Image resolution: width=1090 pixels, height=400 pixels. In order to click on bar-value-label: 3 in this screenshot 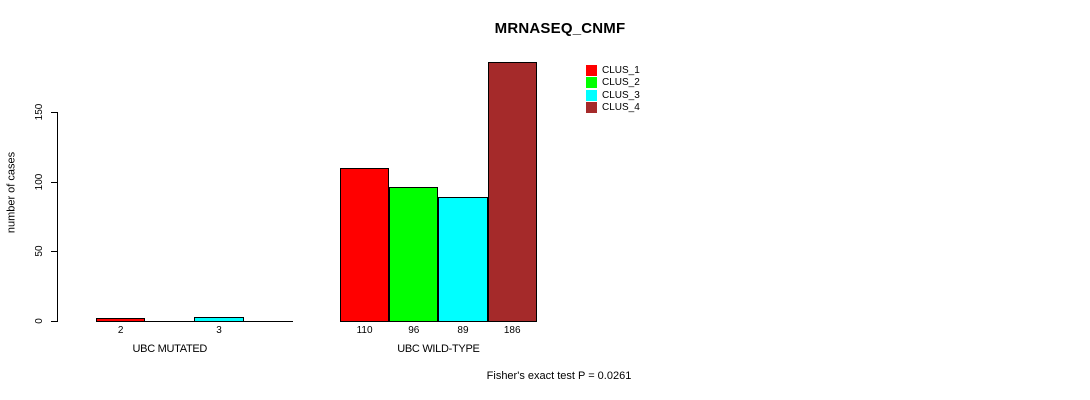, I will do `click(219, 330)`.